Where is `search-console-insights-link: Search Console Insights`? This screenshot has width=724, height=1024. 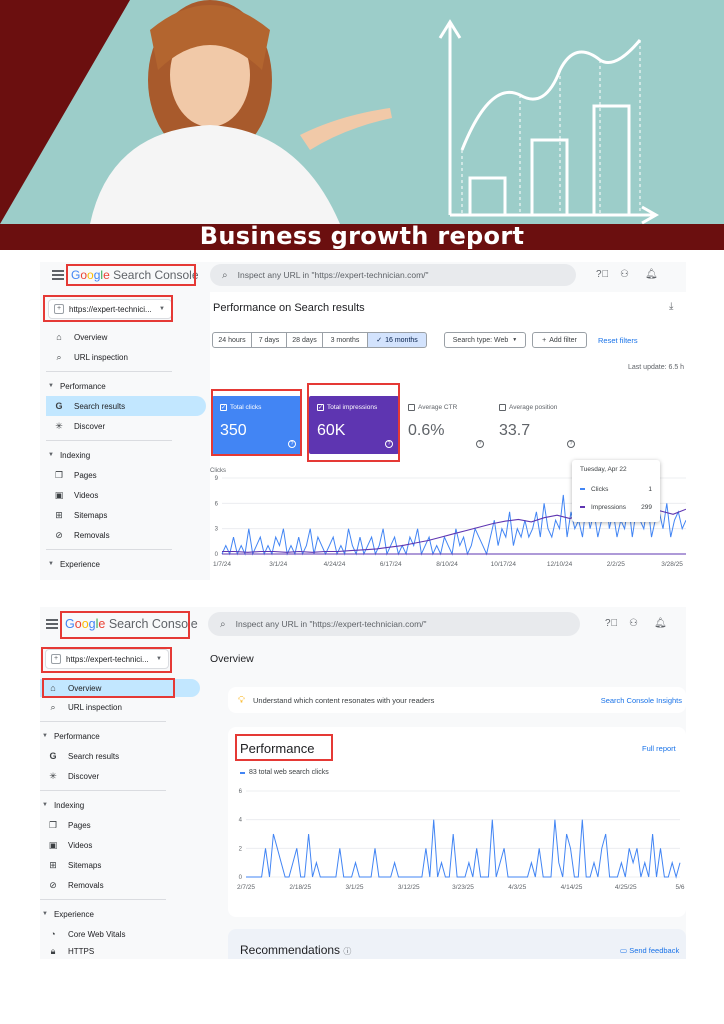 search-console-insights-link: Search Console Insights is located at coordinates (641, 700).